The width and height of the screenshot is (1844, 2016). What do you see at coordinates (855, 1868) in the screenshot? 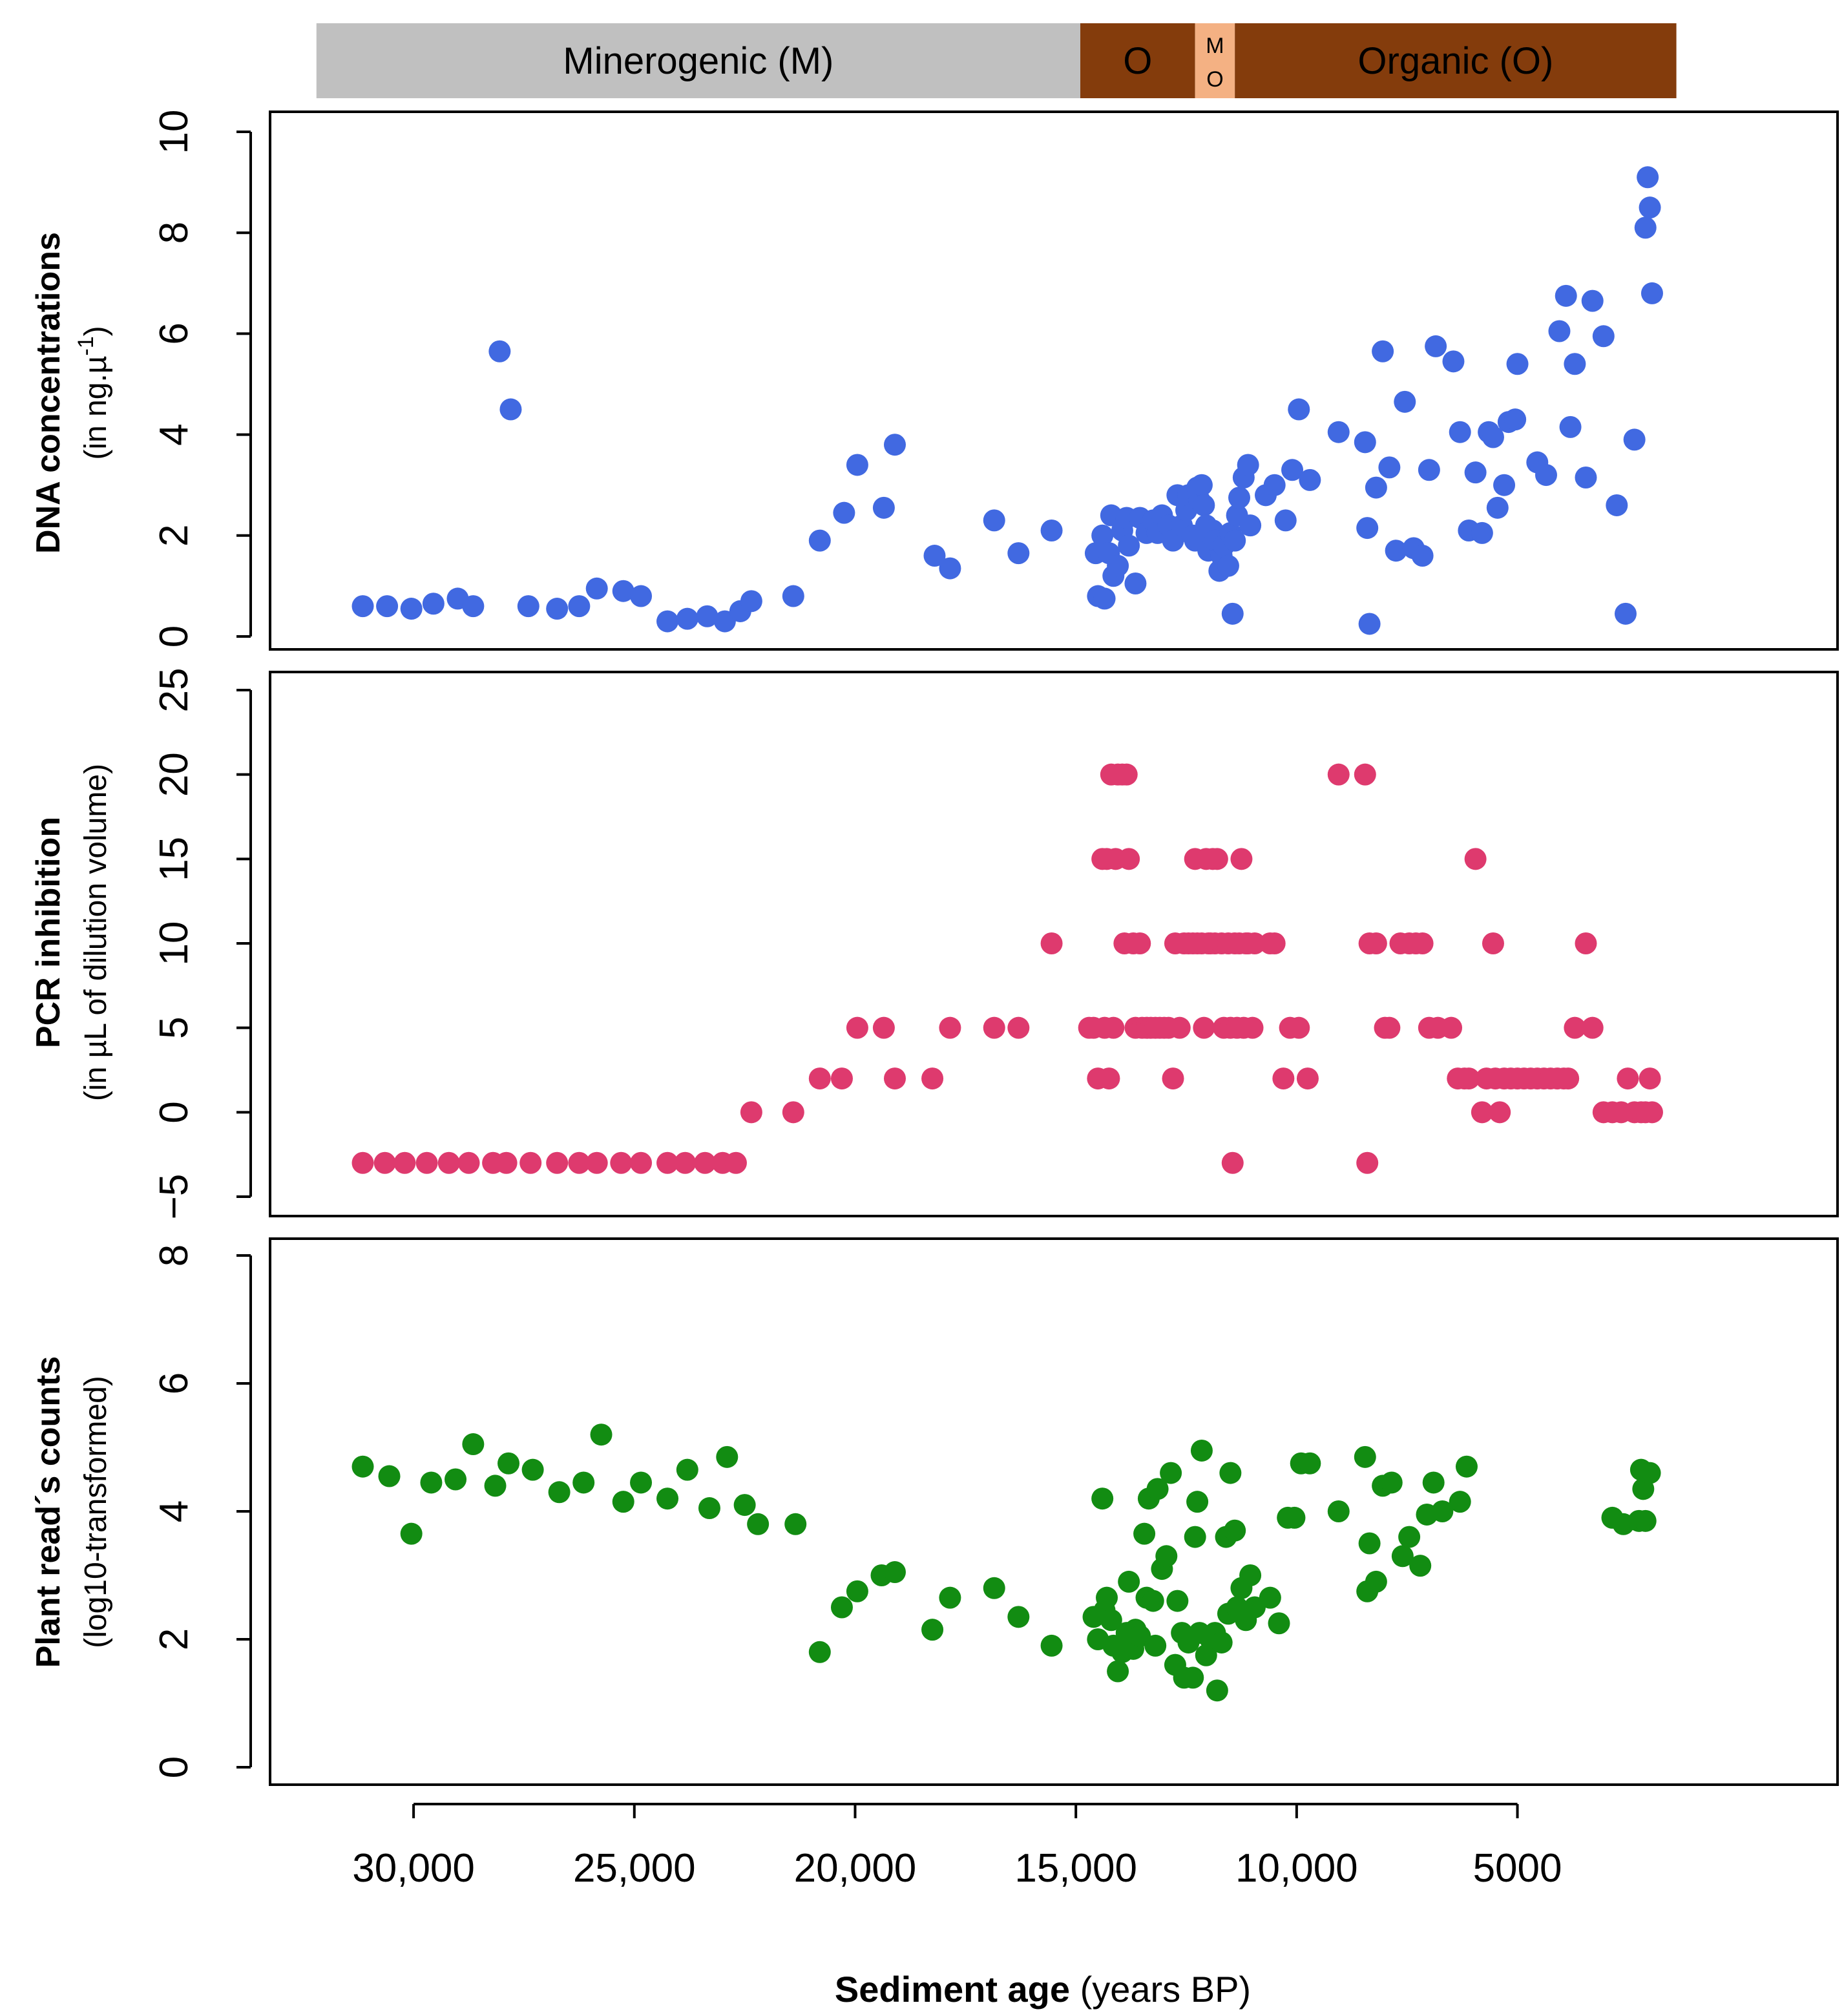
I see `x-tick-label: 20,000` at bounding box center [855, 1868].